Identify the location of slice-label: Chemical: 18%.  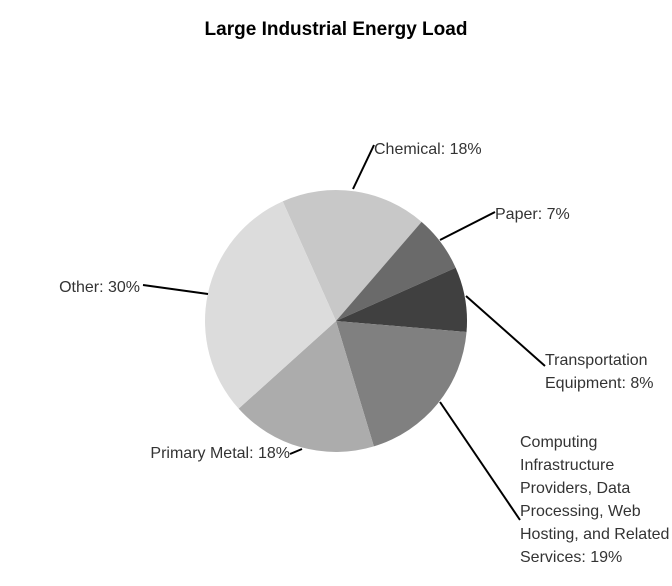
(428, 149).